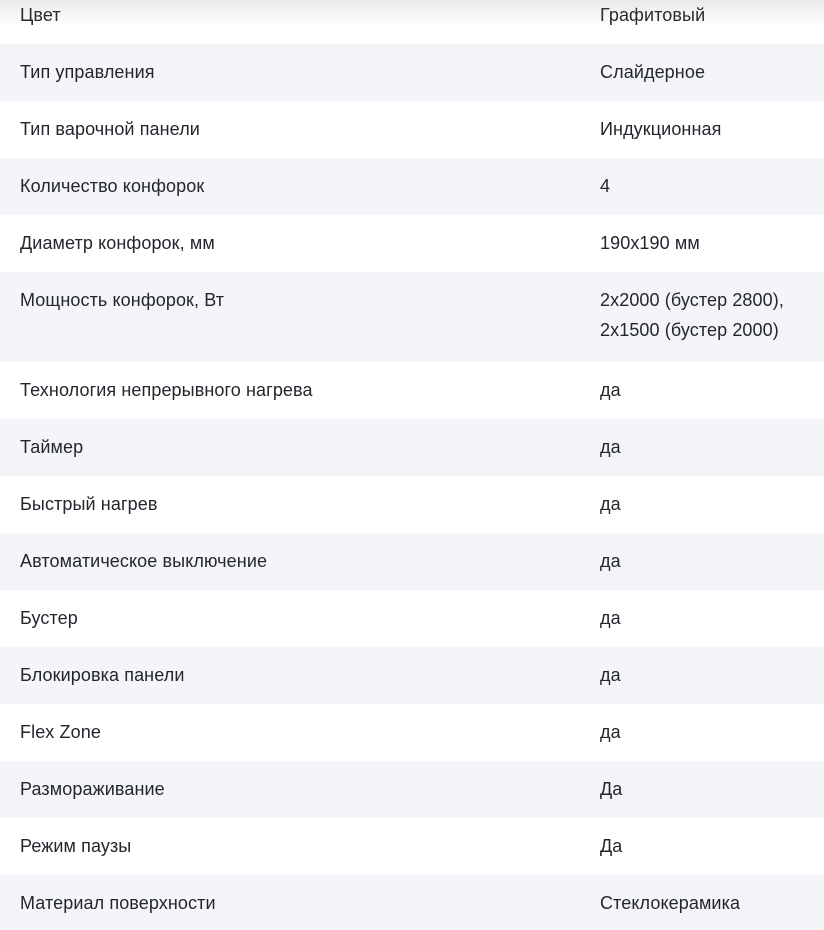 This screenshot has width=824, height=930. I want to click on spec-value: Графитовый, so click(653, 15).